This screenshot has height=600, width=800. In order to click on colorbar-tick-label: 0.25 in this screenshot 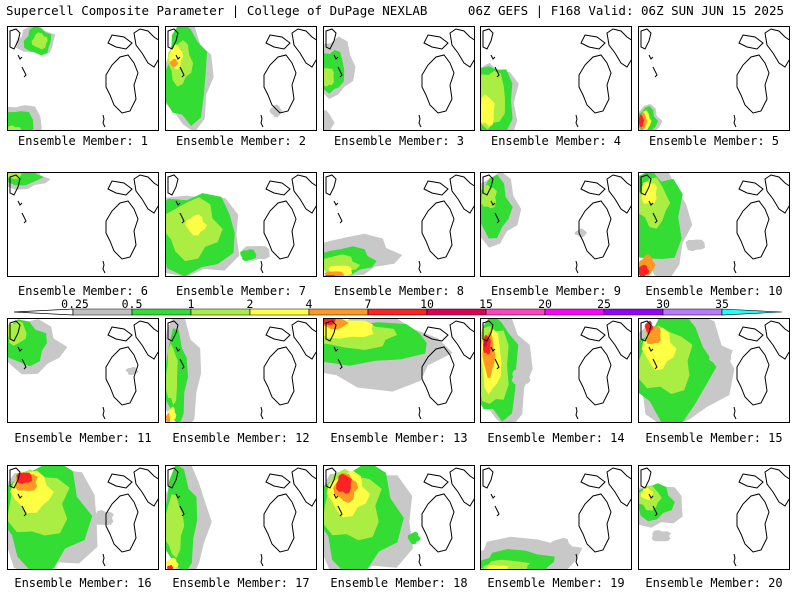, I will do `click(75, 304)`.